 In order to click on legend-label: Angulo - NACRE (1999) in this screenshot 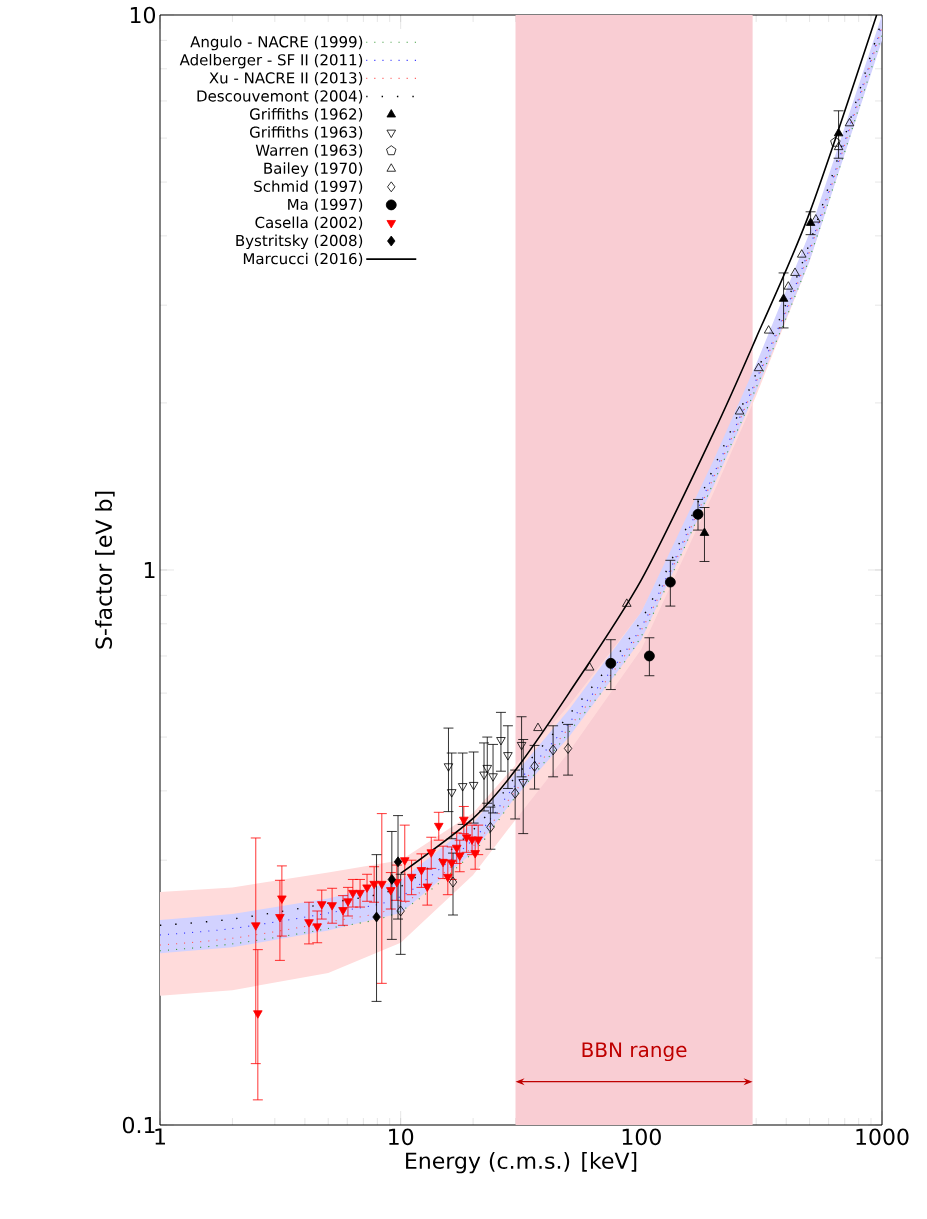, I will do `click(276, 43)`.